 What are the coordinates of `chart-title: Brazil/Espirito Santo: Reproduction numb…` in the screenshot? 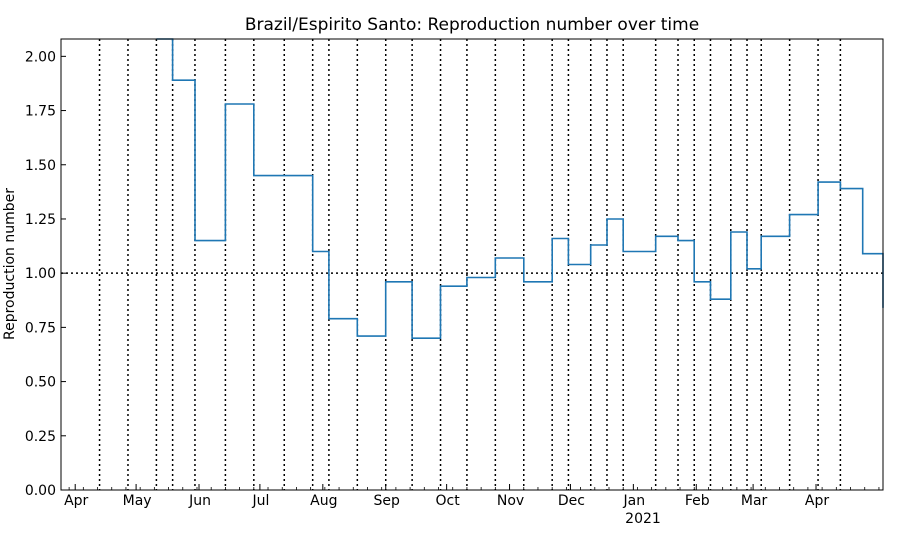 It's located at (472, 25).